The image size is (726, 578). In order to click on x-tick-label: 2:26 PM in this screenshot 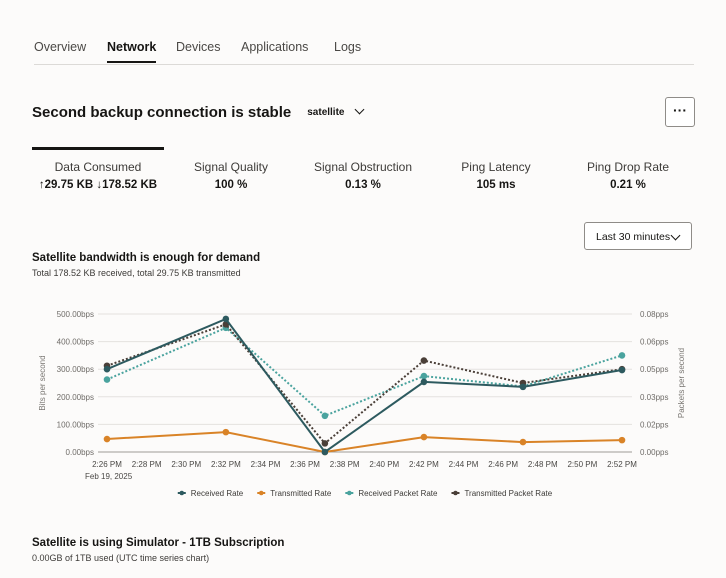, I will do `click(107, 464)`.